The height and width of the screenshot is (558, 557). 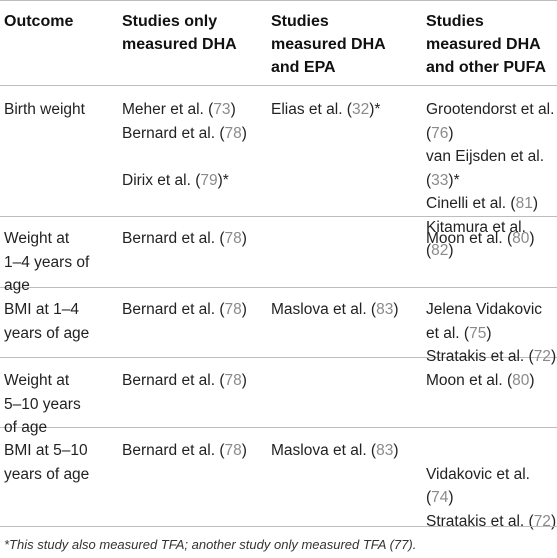 I want to click on reference-number: 74, so click(x=440, y=497).